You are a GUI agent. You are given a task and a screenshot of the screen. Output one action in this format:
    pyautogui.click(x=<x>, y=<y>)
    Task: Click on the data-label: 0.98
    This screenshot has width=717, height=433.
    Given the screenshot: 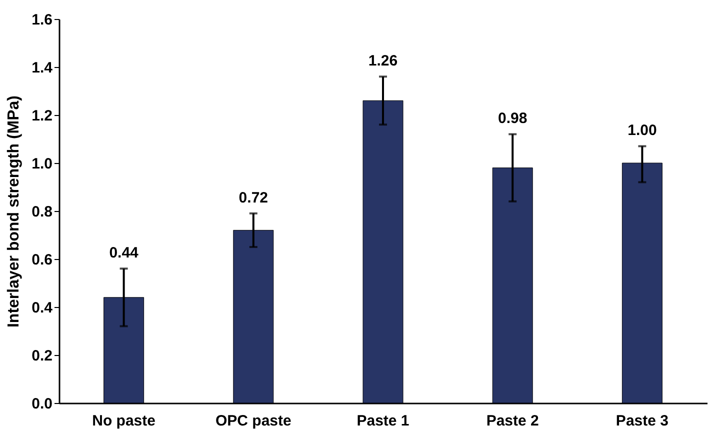 What is the action you would take?
    pyautogui.click(x=513, y=119)
    